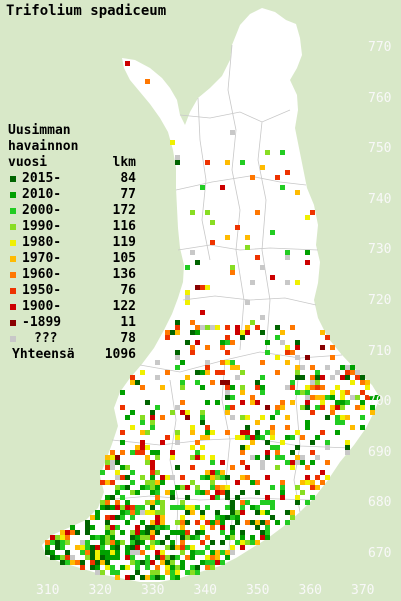 The width and height of the screenshot is (401, 601). What do you see at coordinates (13, 179) in the screenshot?
I see `legend-swatch` at bounding box center [13, 179].